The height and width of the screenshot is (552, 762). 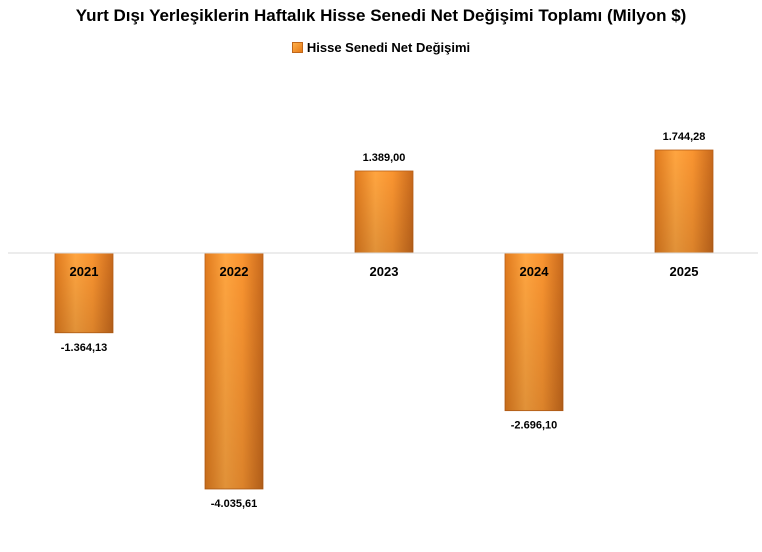 What do you see at coordinates (384, 158) in the screenshot?
I see `data-label-2023: 1.389,00` at bounding box center [384, 158].